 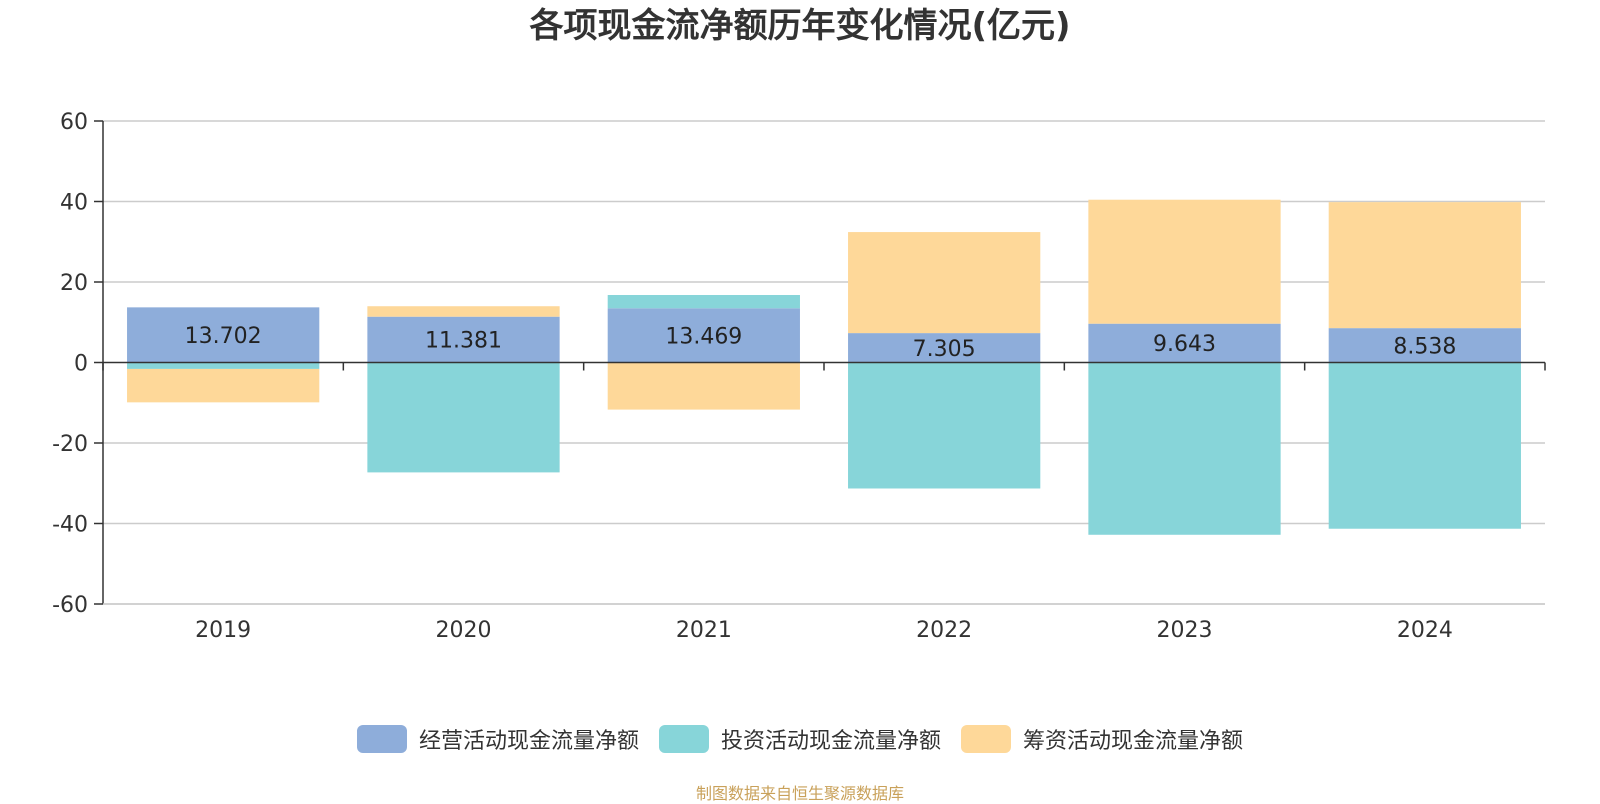 I want to click on y-tick-label: 40, so click(x=74, y=203).